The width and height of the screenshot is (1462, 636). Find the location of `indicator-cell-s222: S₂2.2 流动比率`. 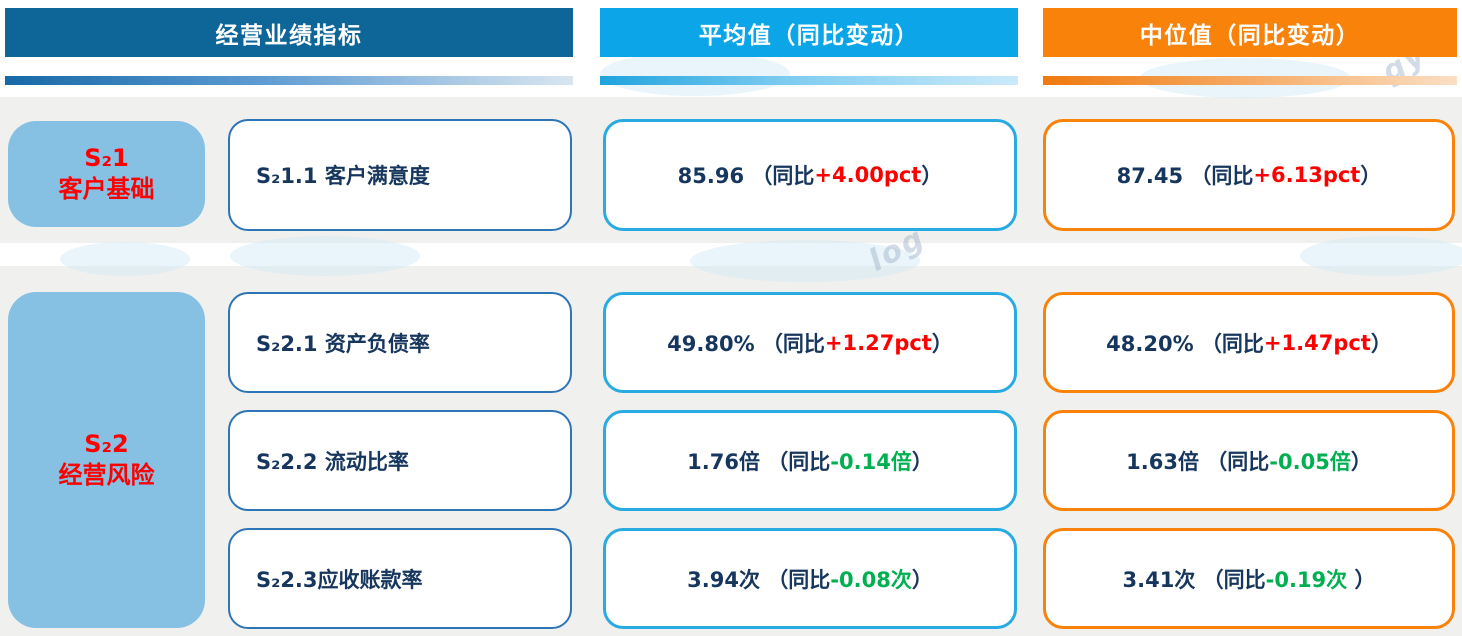

indicator-cell-s222: S₂2.2 流动比率 is located at coordinates (400, 460).